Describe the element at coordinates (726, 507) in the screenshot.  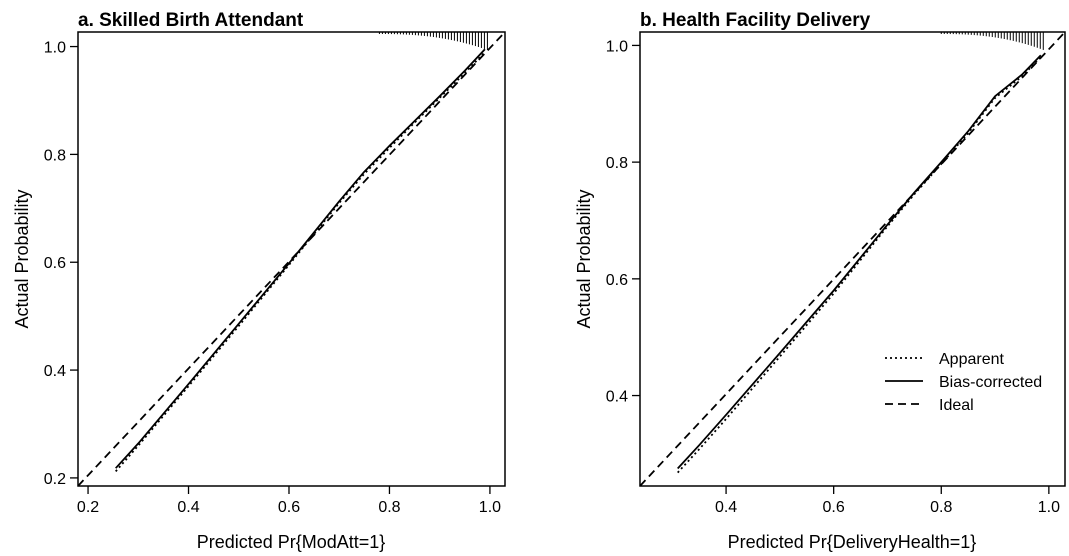
I see `panel-b-x-tick-label: 0.4` at that location.